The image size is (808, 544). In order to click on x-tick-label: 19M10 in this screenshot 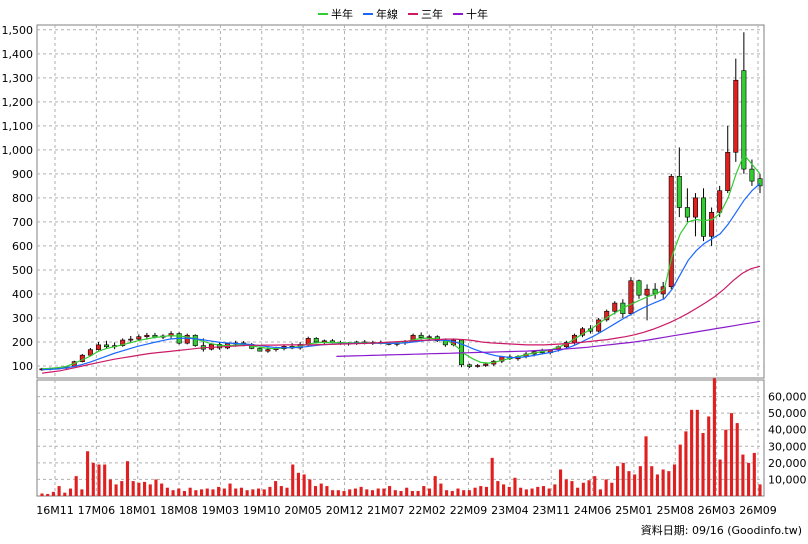, I will do `click(262, 510)`.